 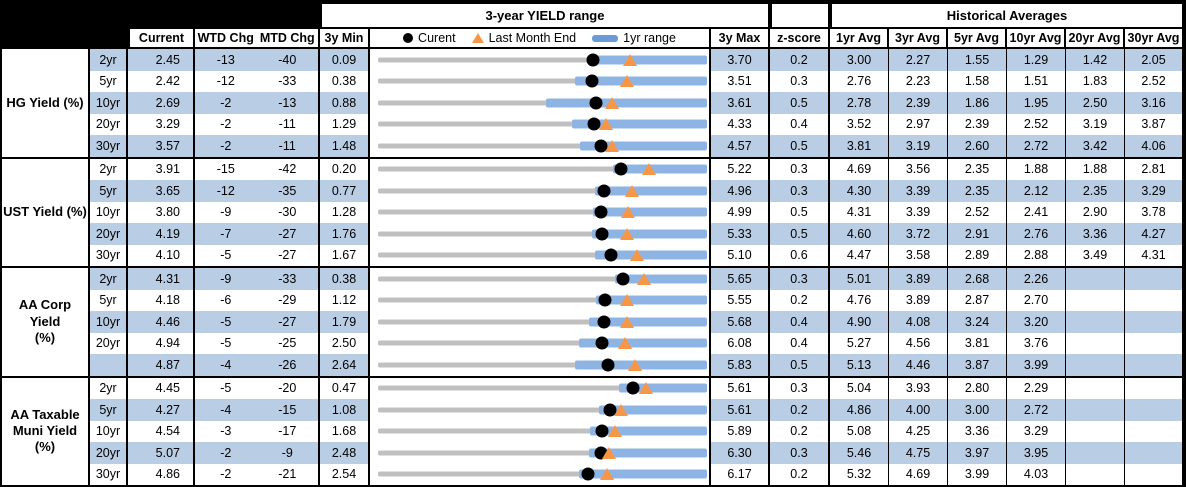 What do you see at coordinates (225, 59) in the screenshot?
I see `wtd-chg-value: -13` at bounding box center [225, 59].